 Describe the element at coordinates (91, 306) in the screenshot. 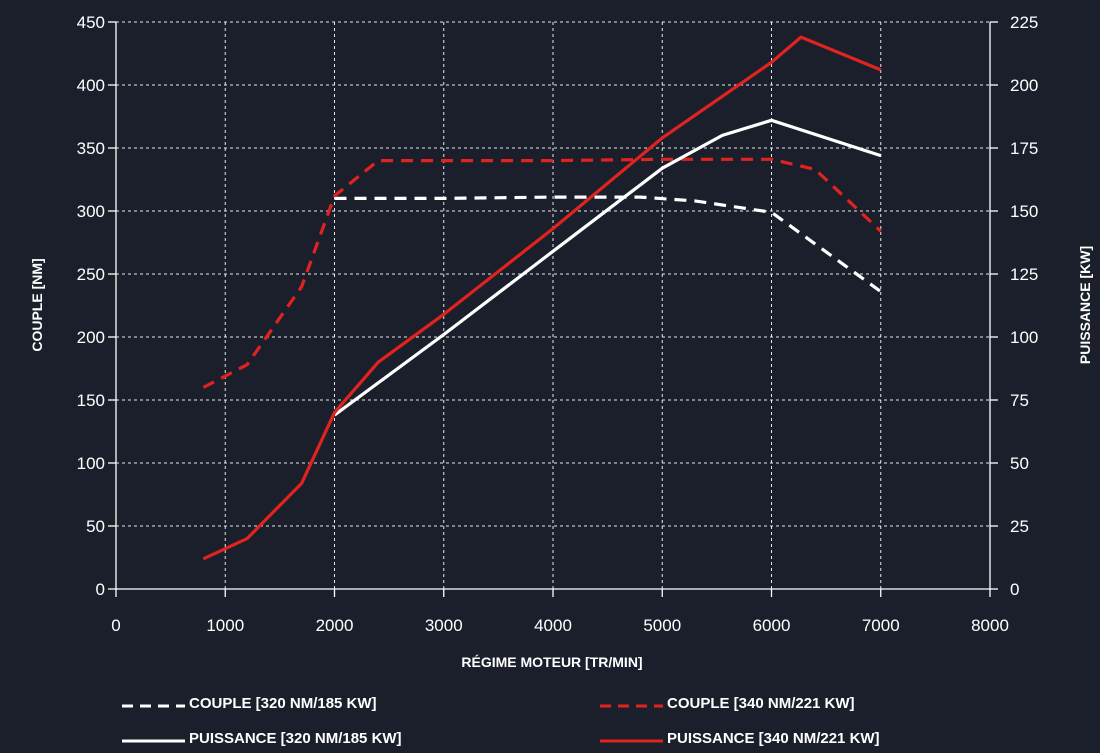

I see `left-axis-tick-labels: 0 50 100 150 200 250 300 350 400 450` at that location.